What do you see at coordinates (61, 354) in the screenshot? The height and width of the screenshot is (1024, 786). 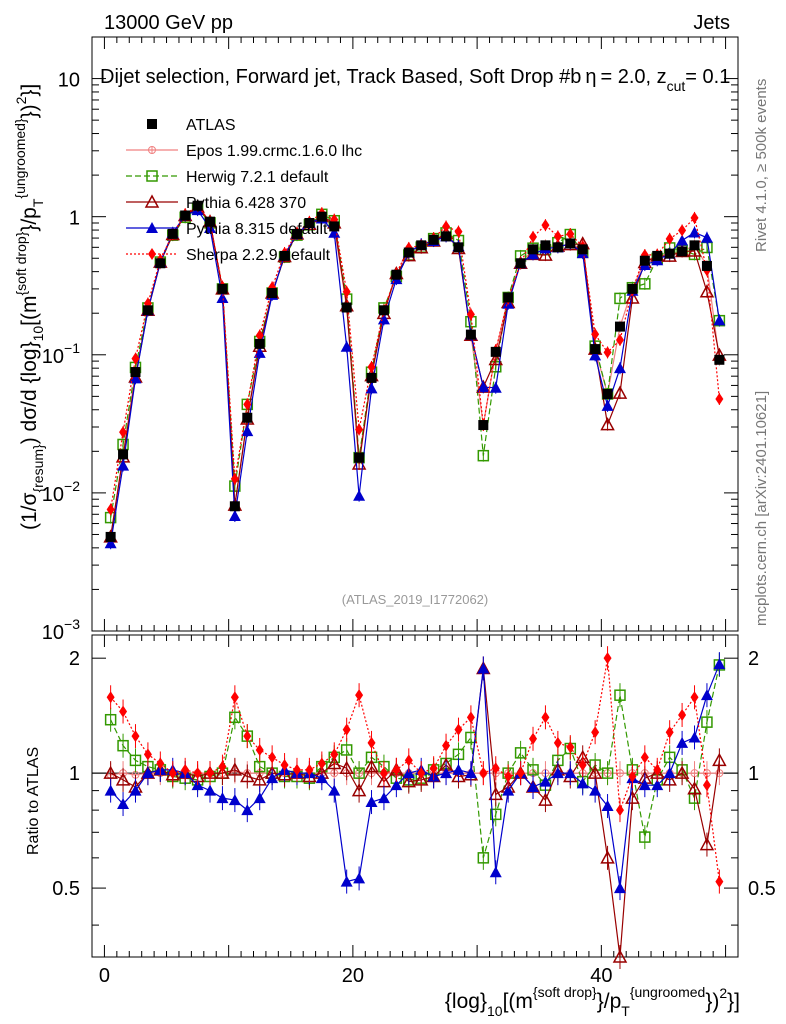 I see `y-tick-label: 10−1` at bounding box center [61, 354].